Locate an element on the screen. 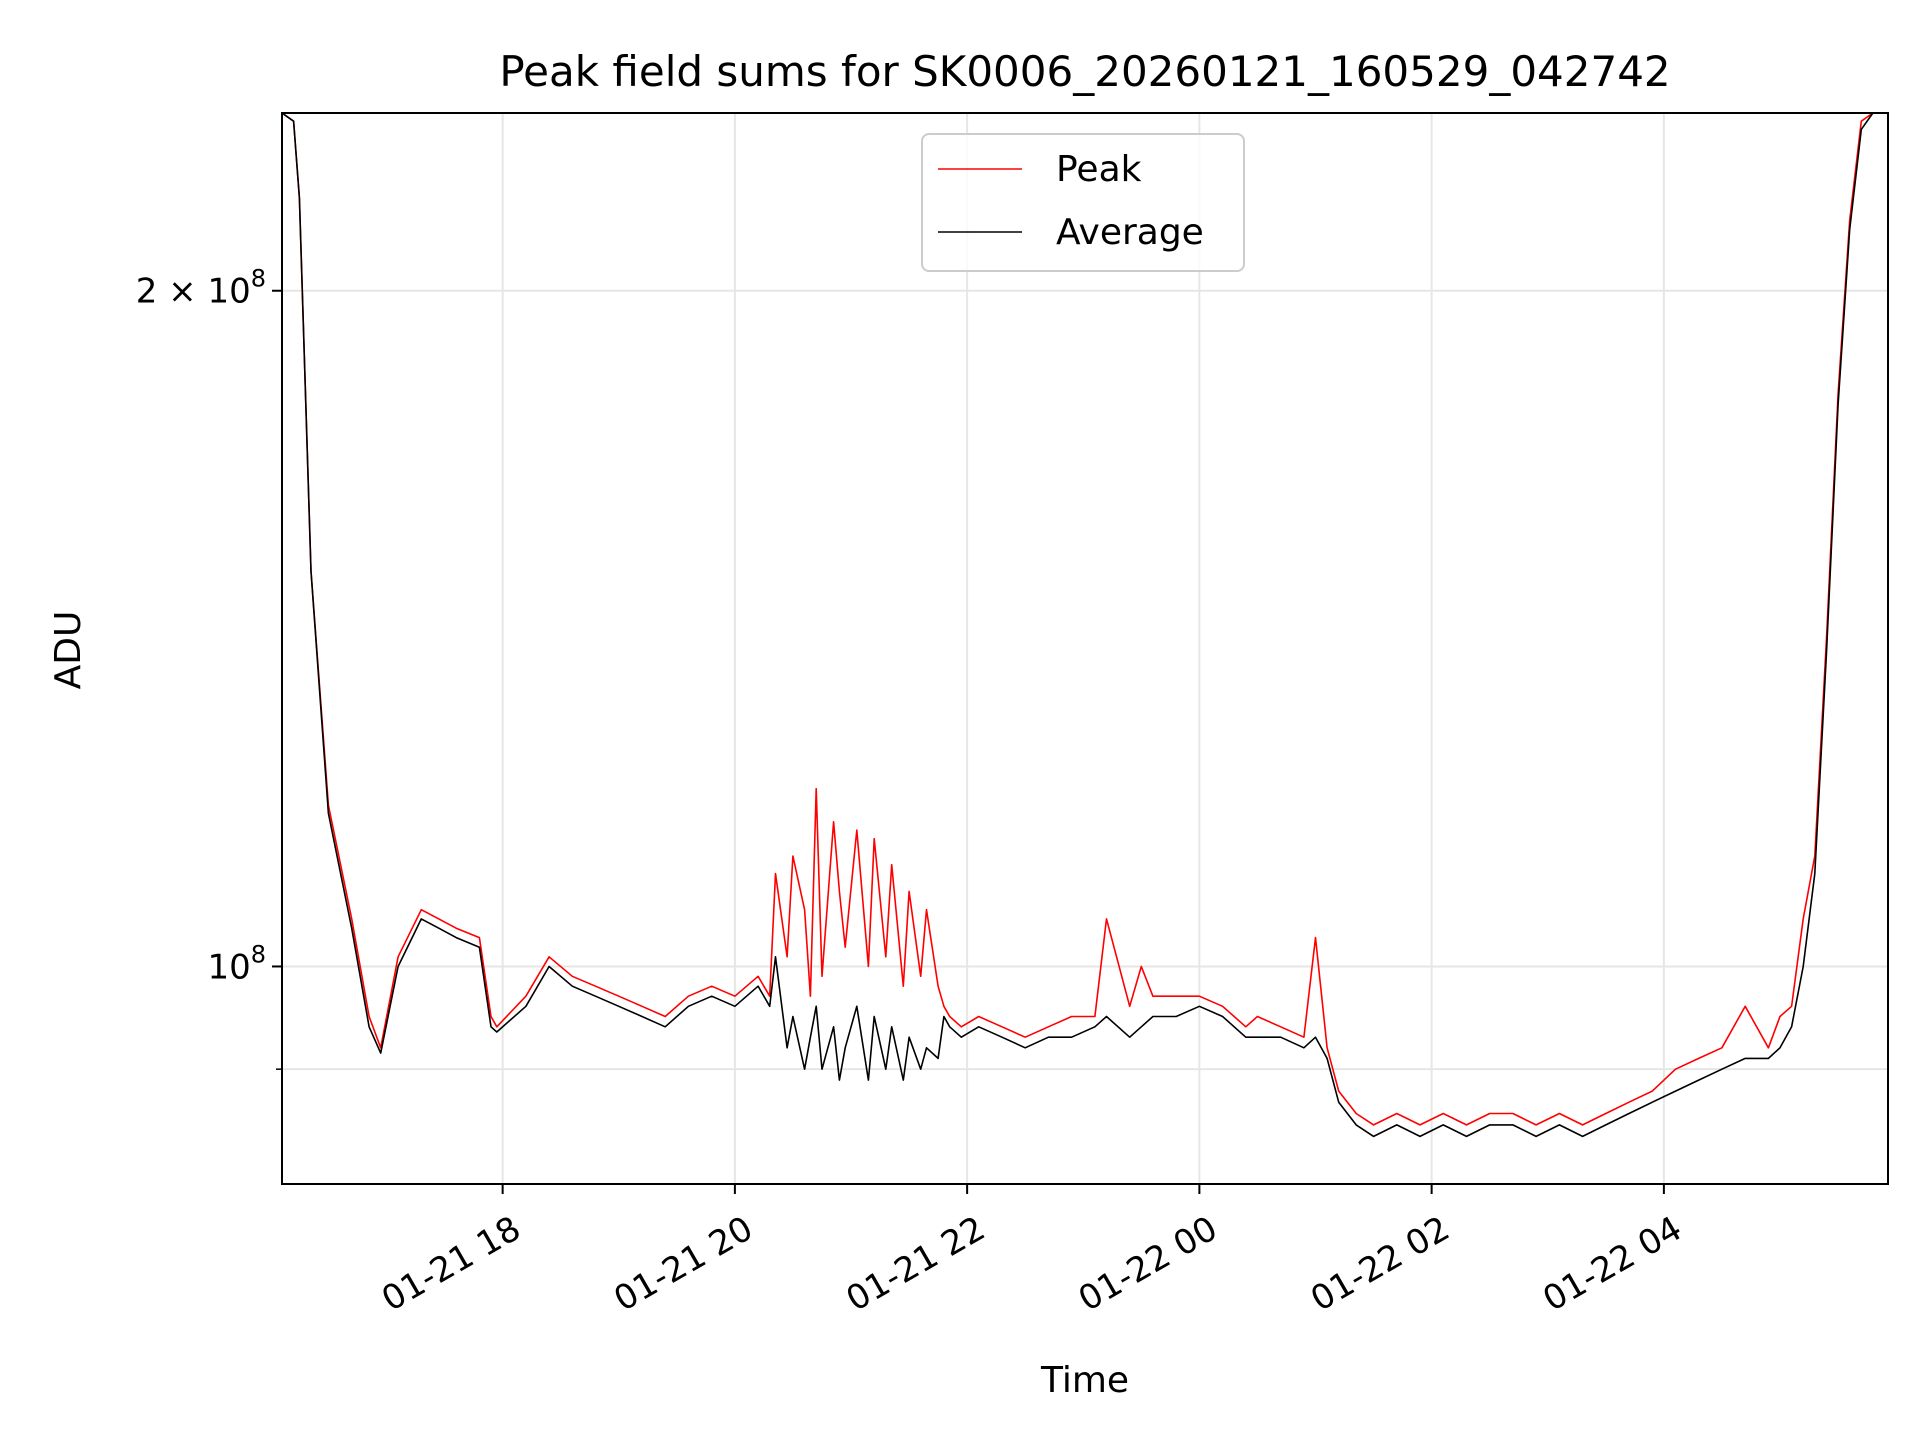 Image resolution: width=1920 pixels, height=1440 pixels. y-axis: 108 2 × 108 is located at coordinates (209, 667).